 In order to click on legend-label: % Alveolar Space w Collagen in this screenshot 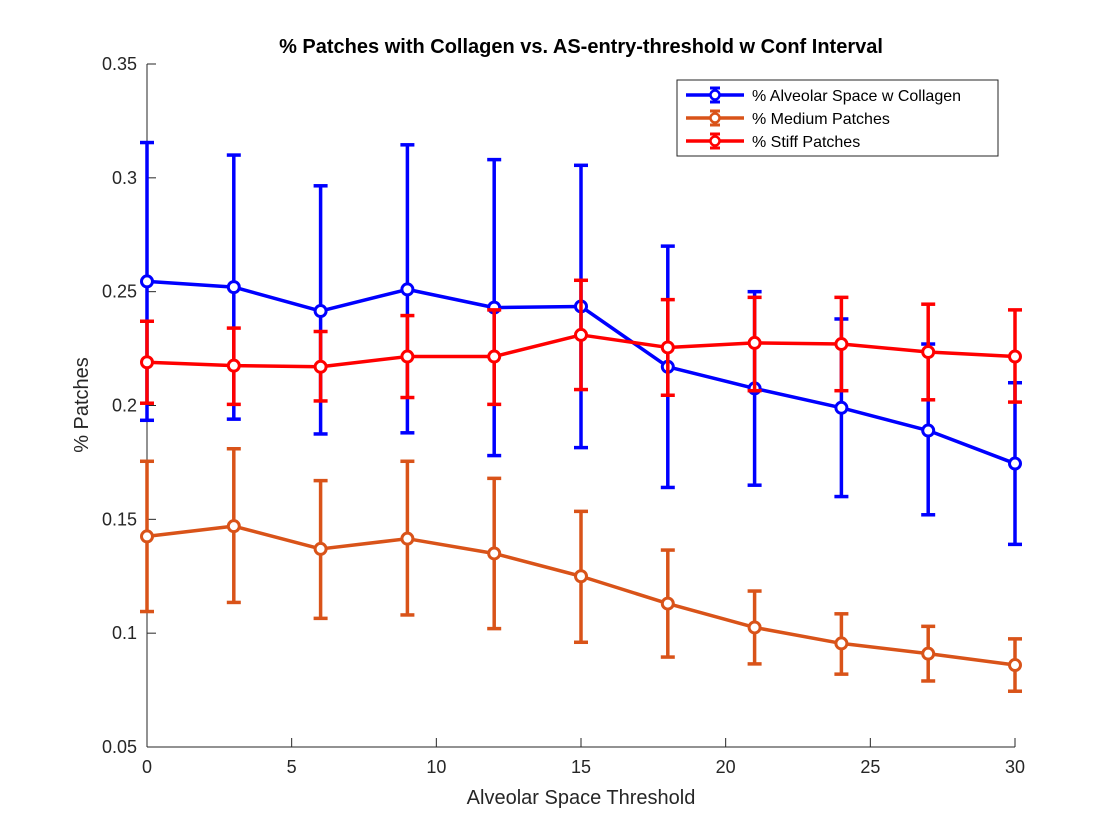, I will do `click(856, 96)`.